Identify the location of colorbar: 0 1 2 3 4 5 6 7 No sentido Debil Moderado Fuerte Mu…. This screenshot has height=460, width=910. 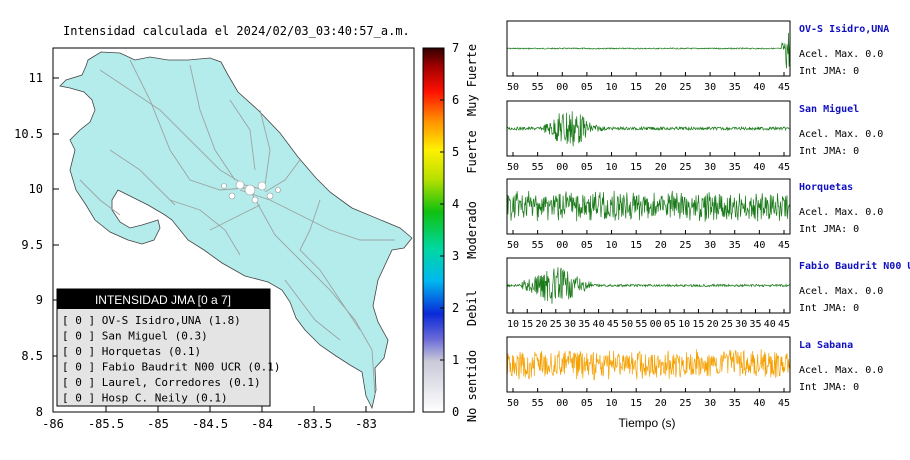
(450, 231).